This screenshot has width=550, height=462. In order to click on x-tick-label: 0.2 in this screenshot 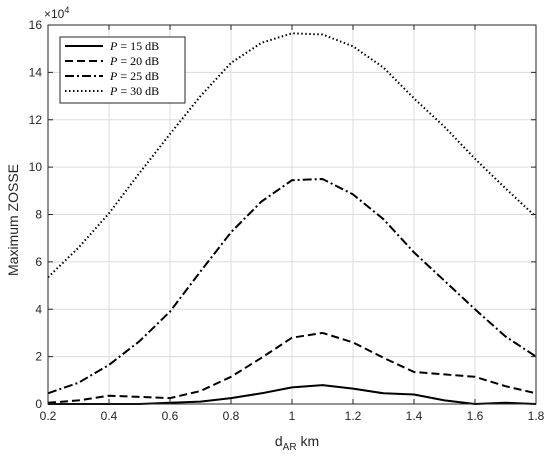, I will do `click(48, 416)`.